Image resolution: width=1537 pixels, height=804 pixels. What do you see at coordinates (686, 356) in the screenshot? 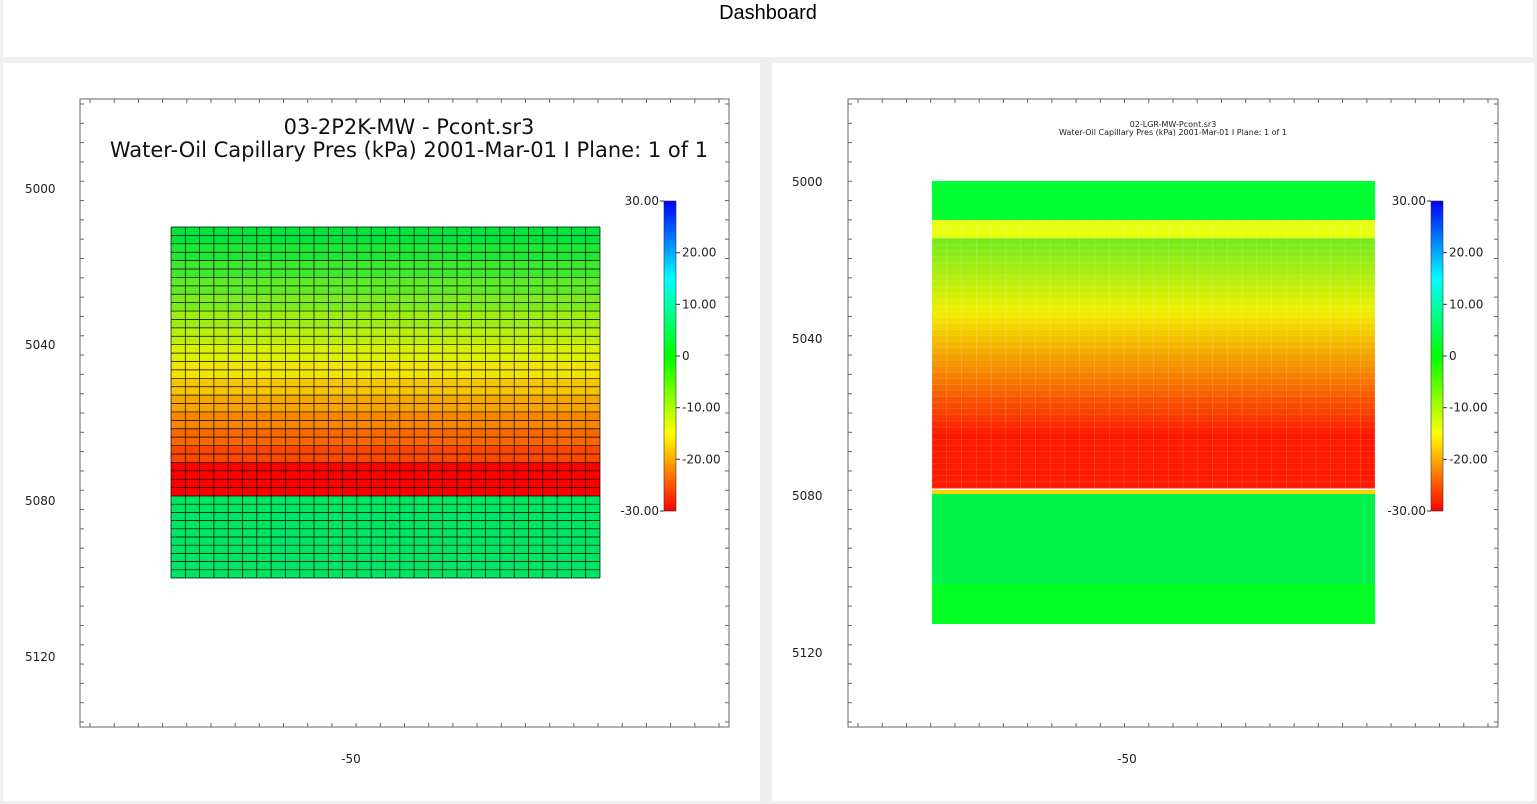
I see `plot-left-colorbar-label: 0` at bounding box center [686, 356].